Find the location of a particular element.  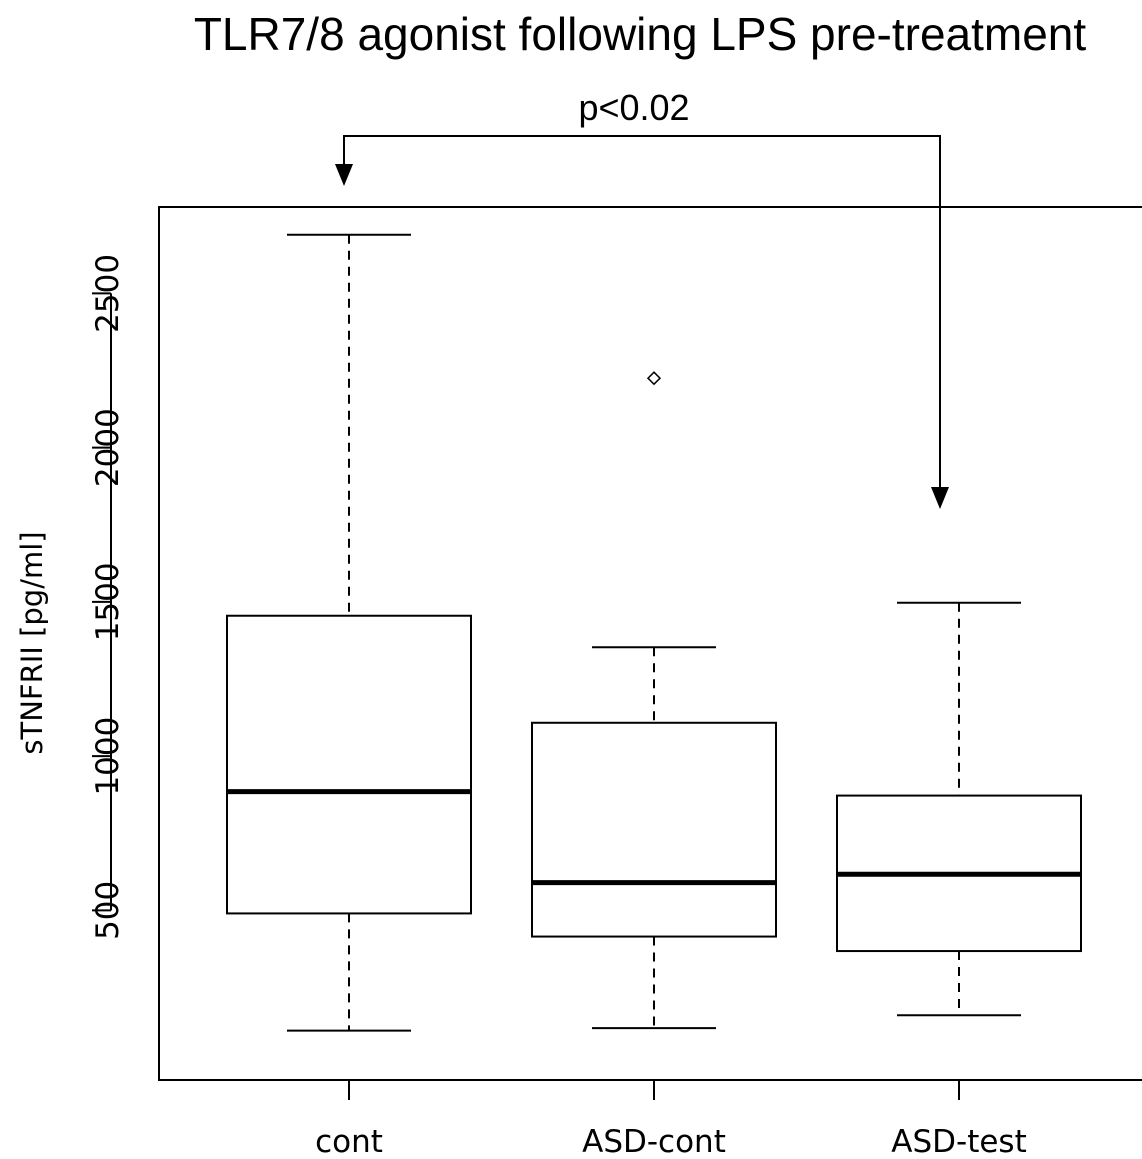

y-tick-label: 1500 is located at coordinates (108, 601).